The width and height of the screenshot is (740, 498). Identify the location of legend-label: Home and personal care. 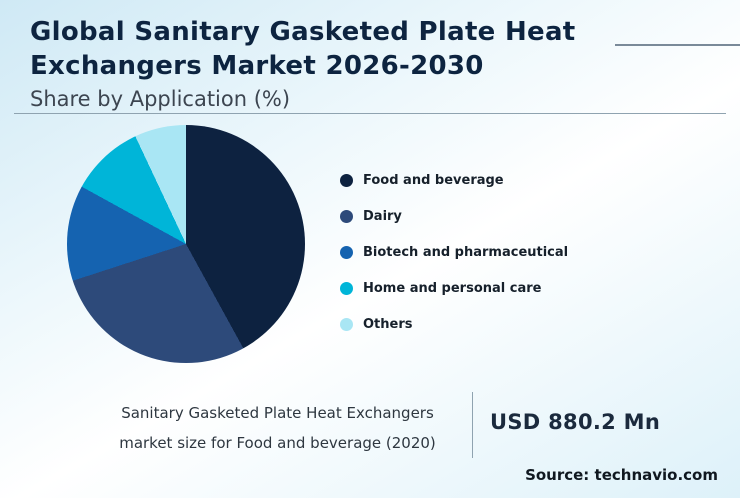
(452, 288).